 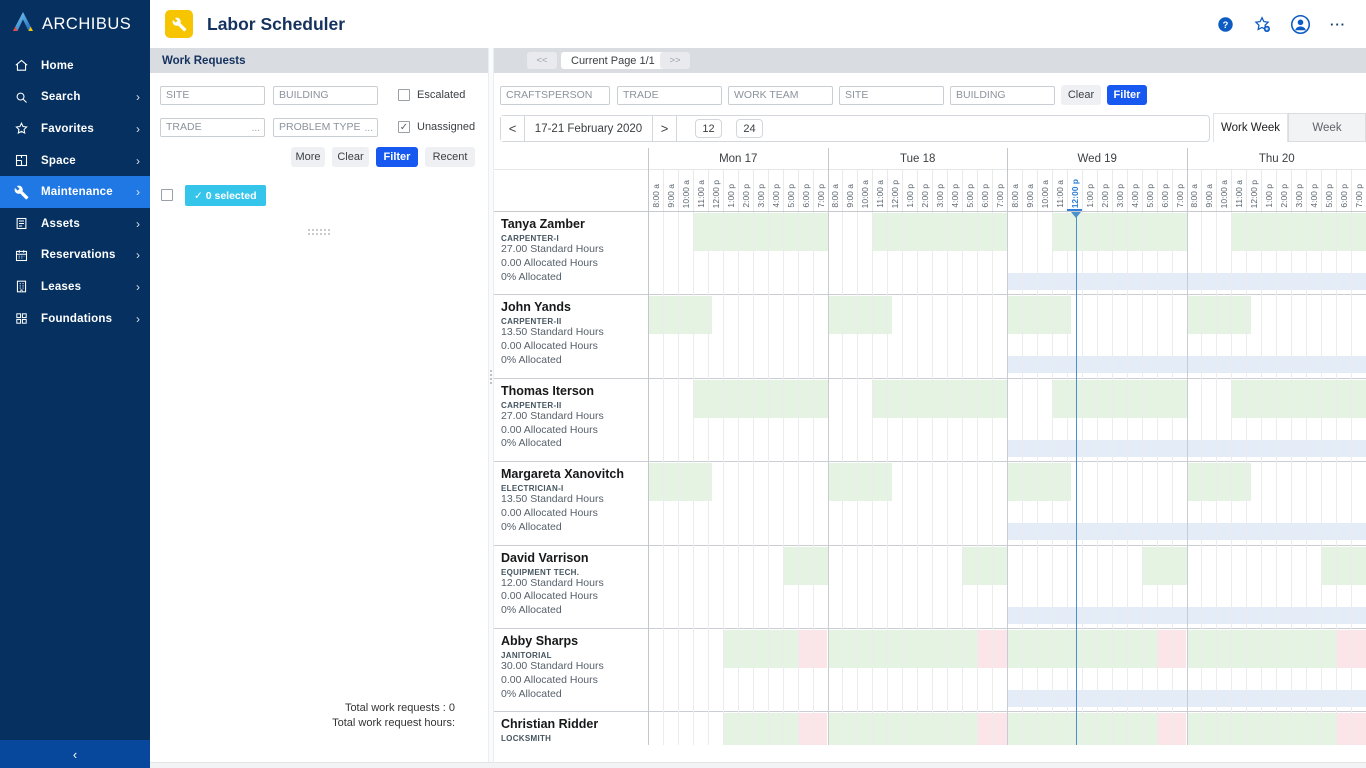 I want to click on escalated-checkbox, so click(x=404, y=95).